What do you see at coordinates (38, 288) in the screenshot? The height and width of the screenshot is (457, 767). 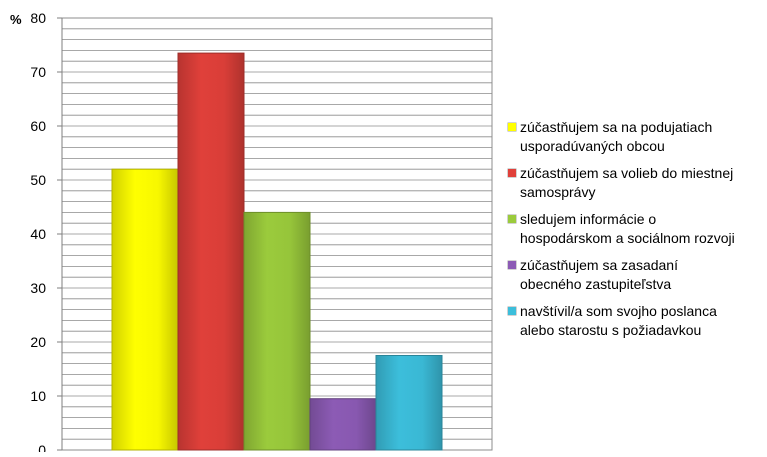 I see `y-tick-label: 30` at bounding box center [38, 288].